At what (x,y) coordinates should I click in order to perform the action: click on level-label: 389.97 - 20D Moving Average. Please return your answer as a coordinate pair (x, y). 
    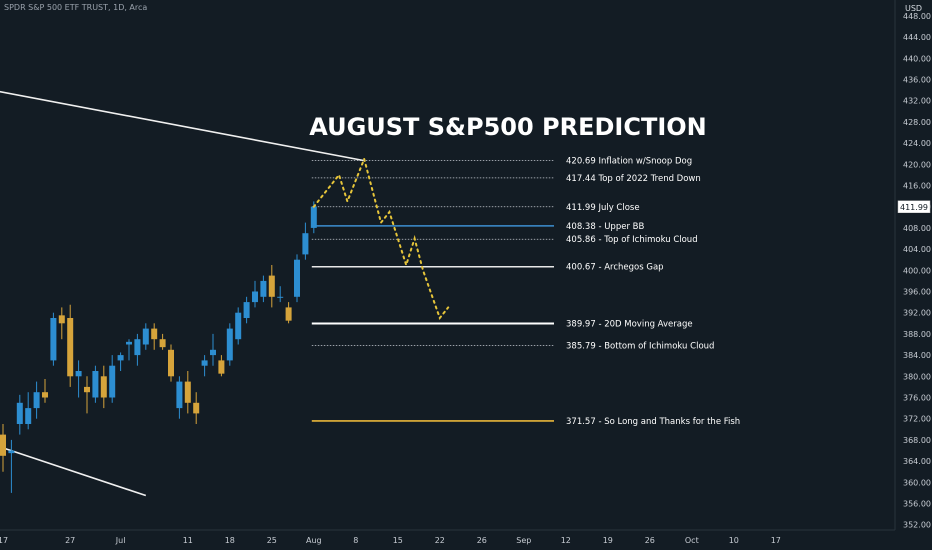
    Looking at the image, I should click on (629, 324).